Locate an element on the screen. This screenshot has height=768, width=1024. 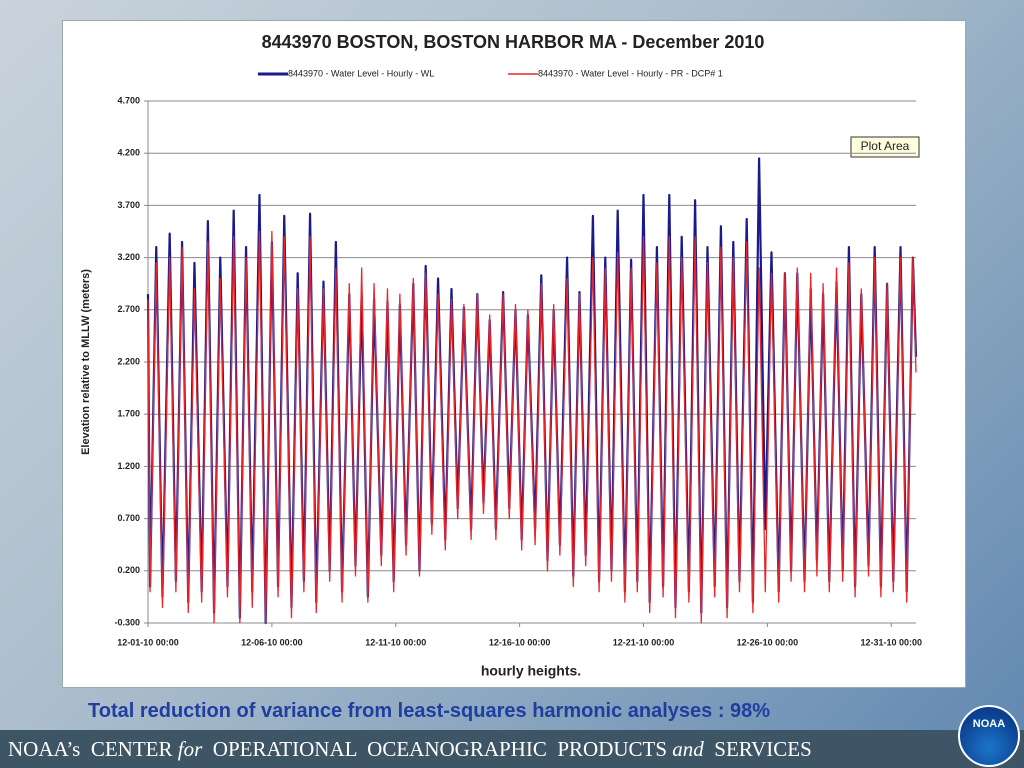
y-tick-label: 1.200 is located at coordinates (128, 466).